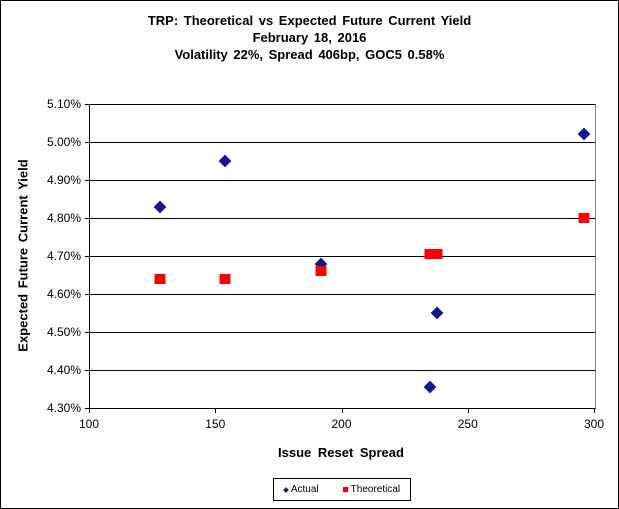 Image resolution: width=619 pixels, height=509 pixels. What do you see at coordinates (63, 142) in the screenshot?
I see `y-tick-label: 5.00%` at bounding box center [63, 142].